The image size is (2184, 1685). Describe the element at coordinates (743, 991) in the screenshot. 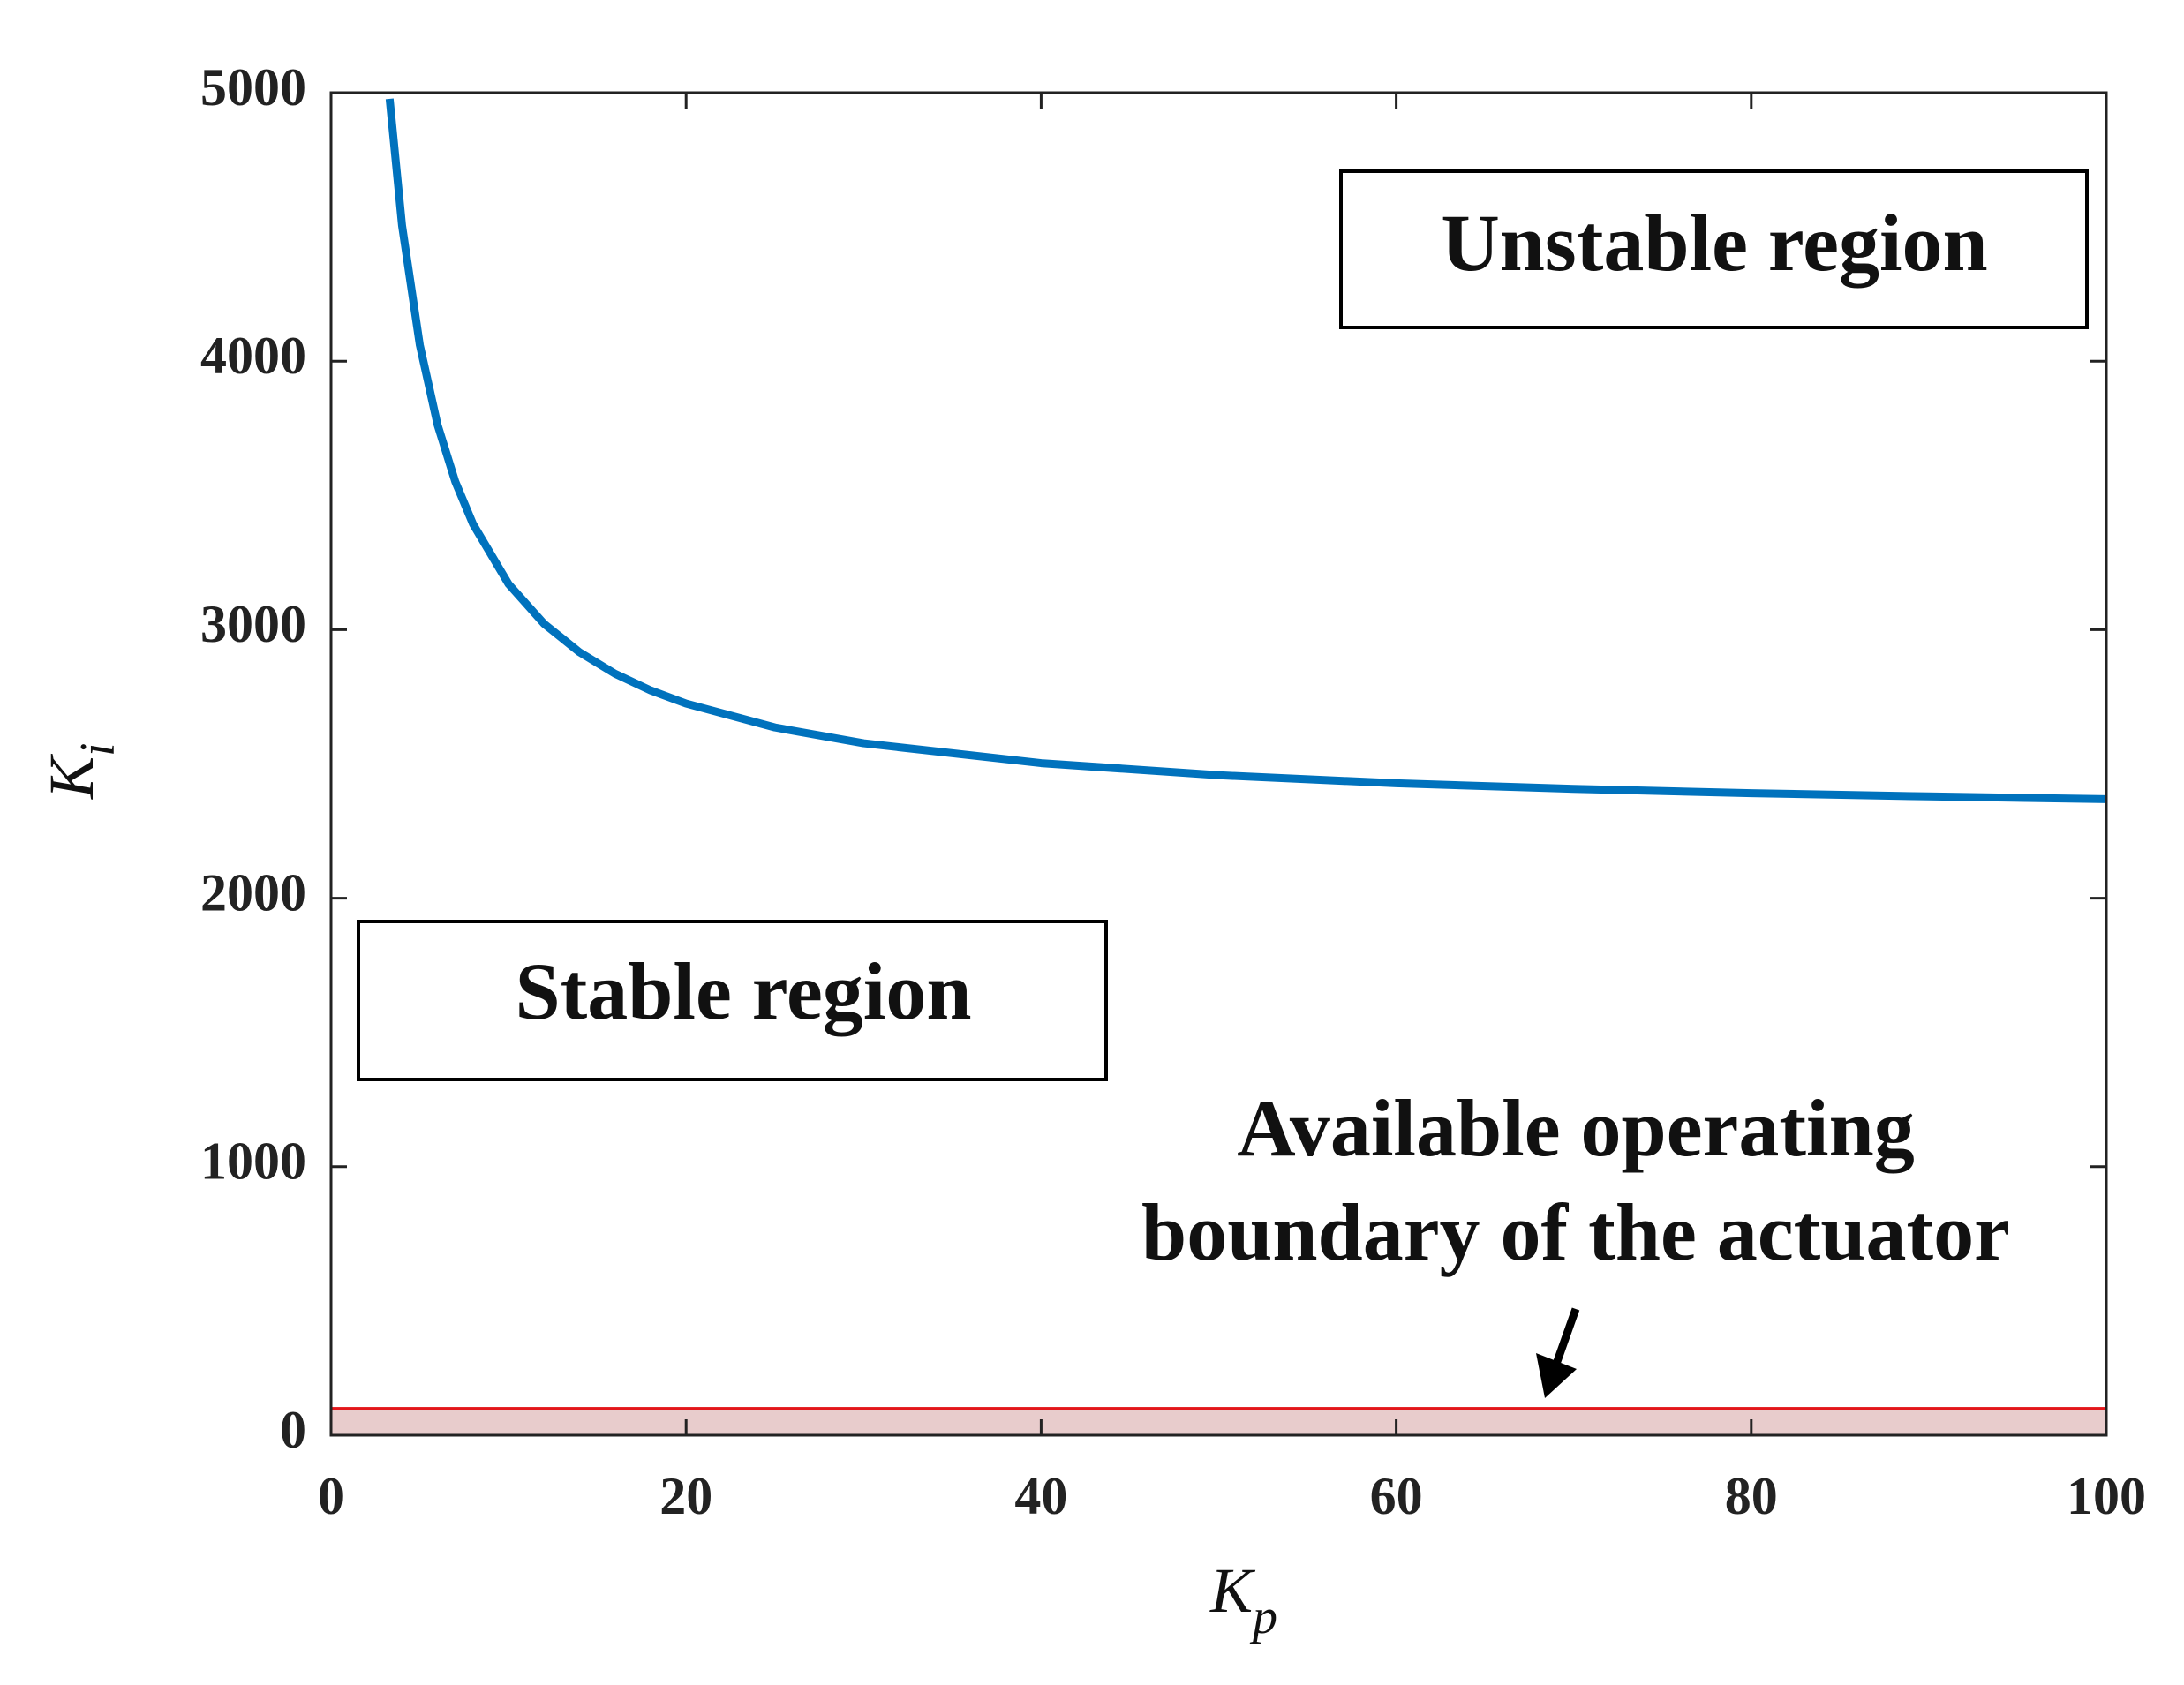

I see `annotation: Stable region` at that location.